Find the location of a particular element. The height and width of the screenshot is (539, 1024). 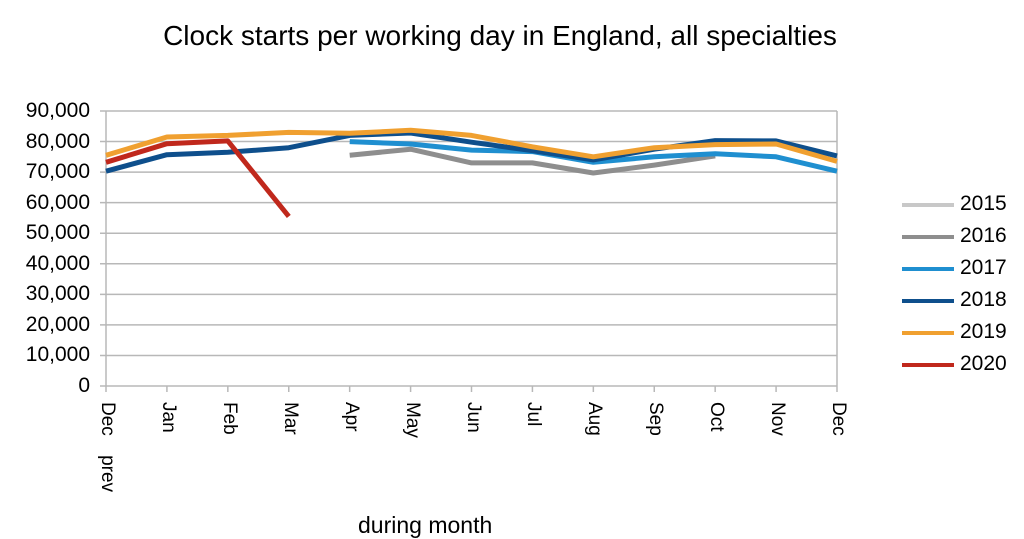

series-line-2019 is located at coordinates (471, 145).